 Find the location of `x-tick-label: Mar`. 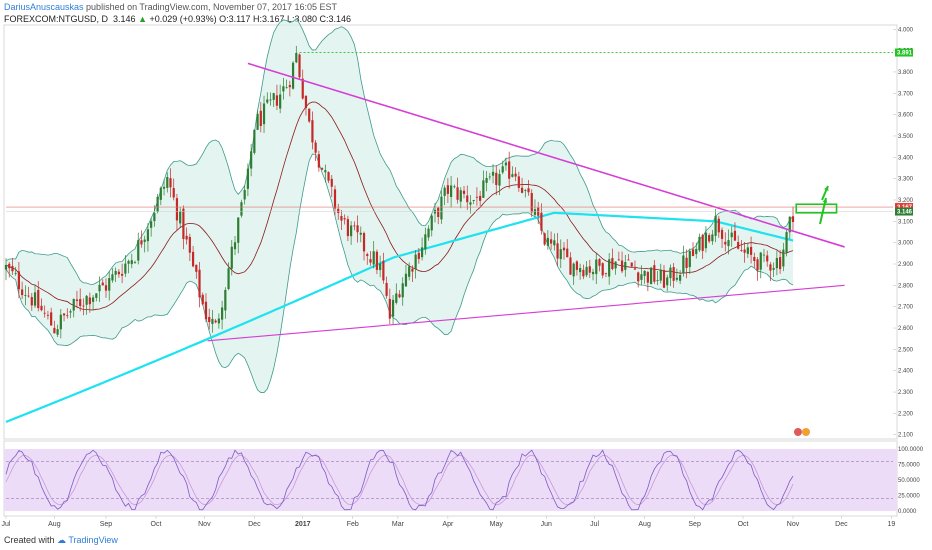

x-tick-label: Mar is located at coordinates (398, 524).